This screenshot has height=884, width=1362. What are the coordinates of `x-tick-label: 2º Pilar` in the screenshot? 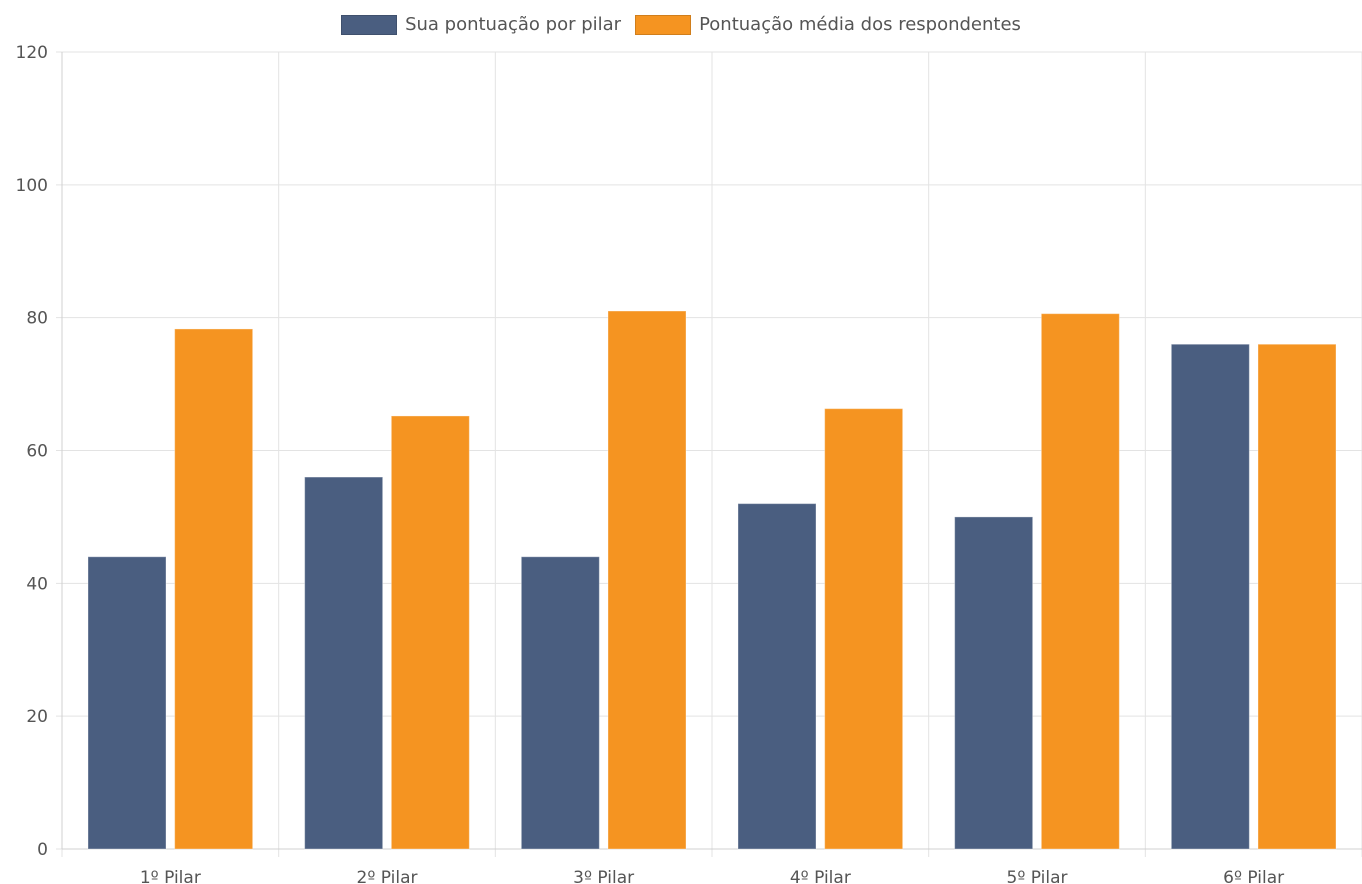 It's located at (387, 876).